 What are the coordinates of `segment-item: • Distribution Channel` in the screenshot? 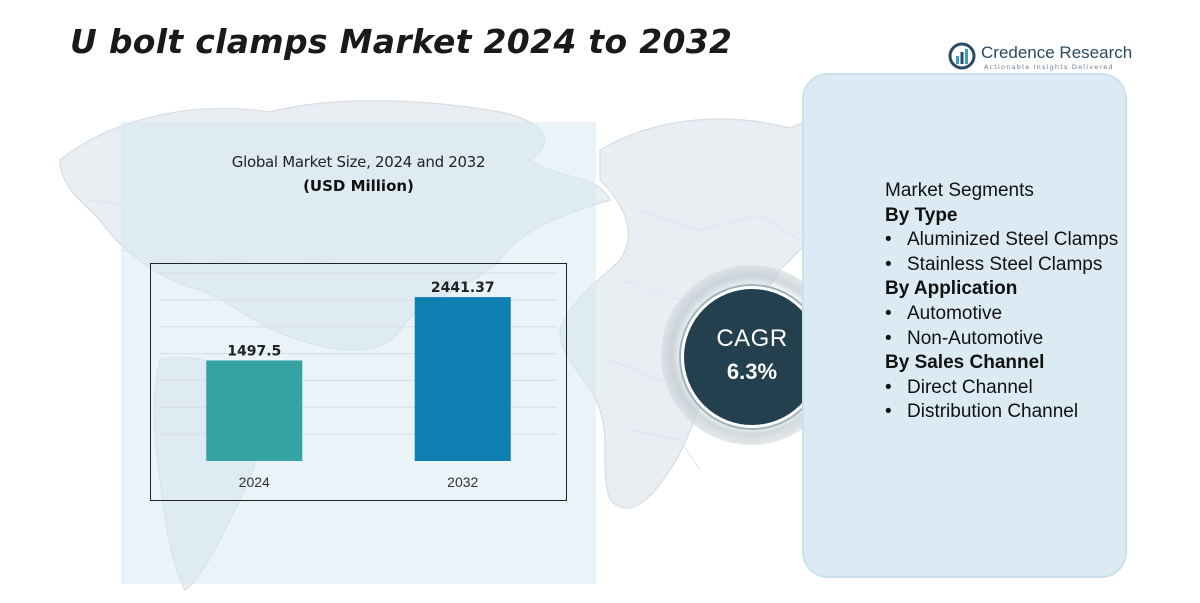 It's located at (1005, 412).